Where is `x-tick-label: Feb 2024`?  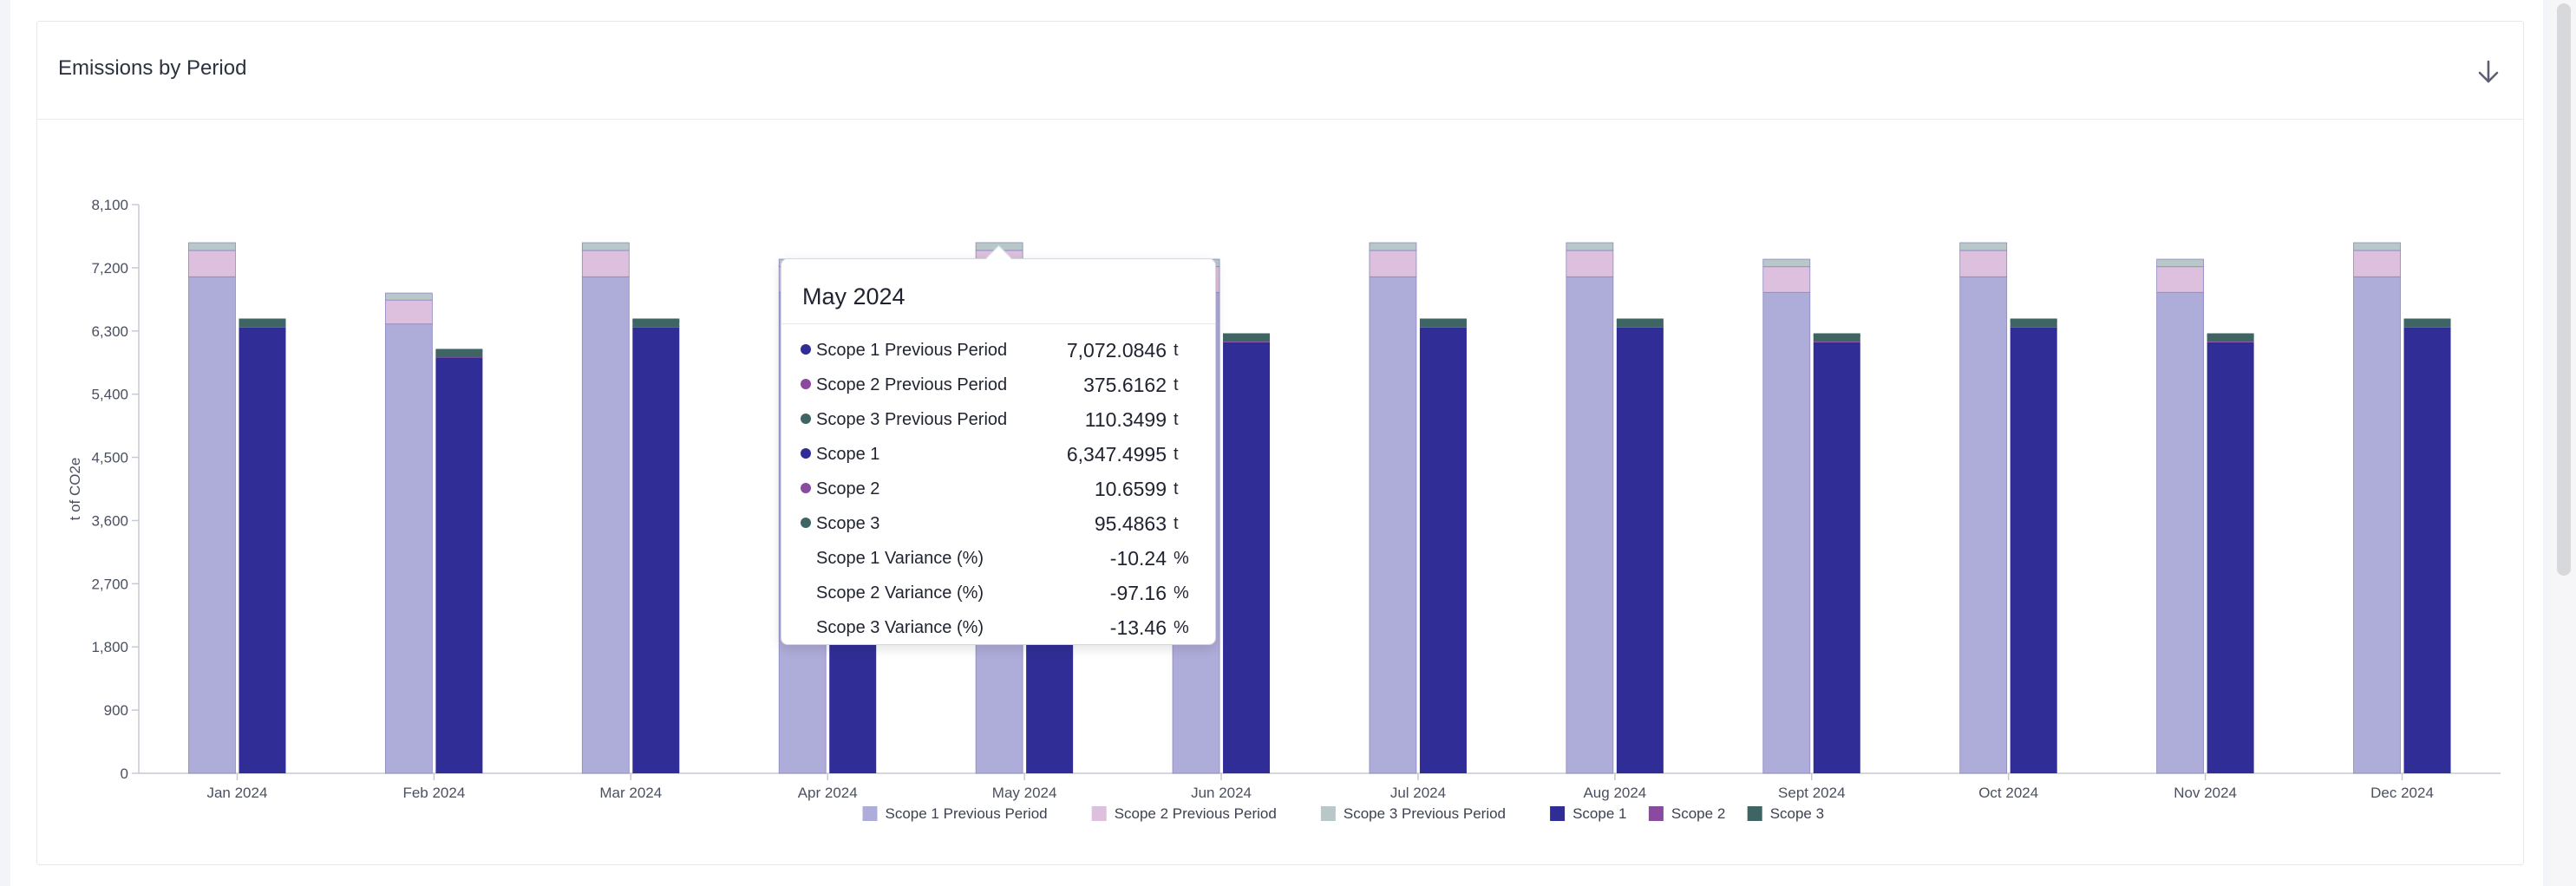 x-tick-label: Feb 2024 is located at coordinates (433, 793).